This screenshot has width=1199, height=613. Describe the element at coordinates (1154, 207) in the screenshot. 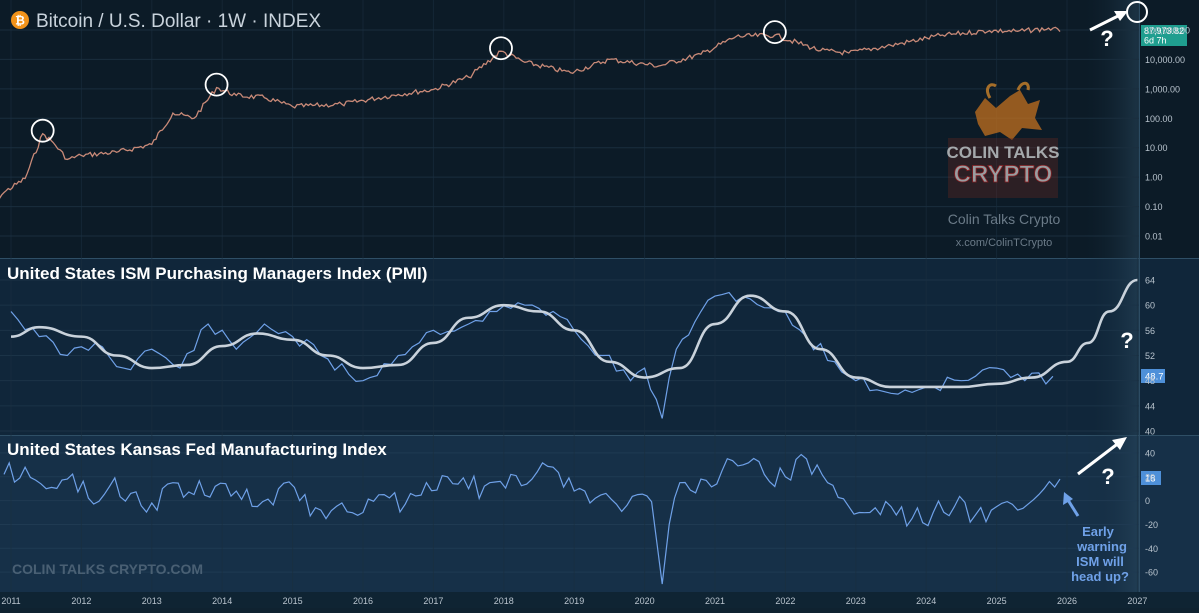

I see `btc-y-tick: 0.10` at that location.